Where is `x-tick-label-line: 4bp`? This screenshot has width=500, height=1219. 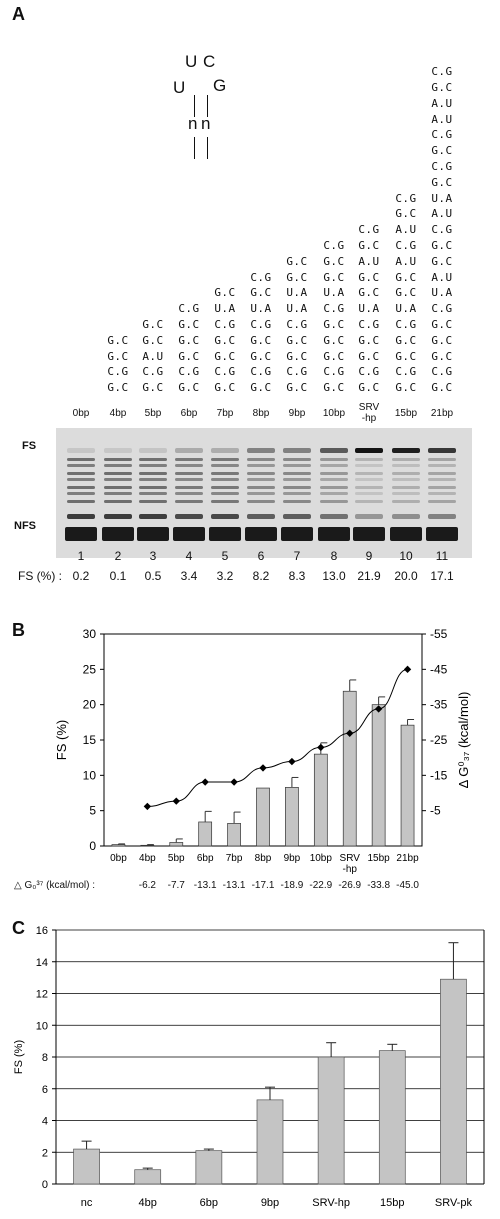 x-tick-label-line: 4bp is located at coordinates (147, 858).